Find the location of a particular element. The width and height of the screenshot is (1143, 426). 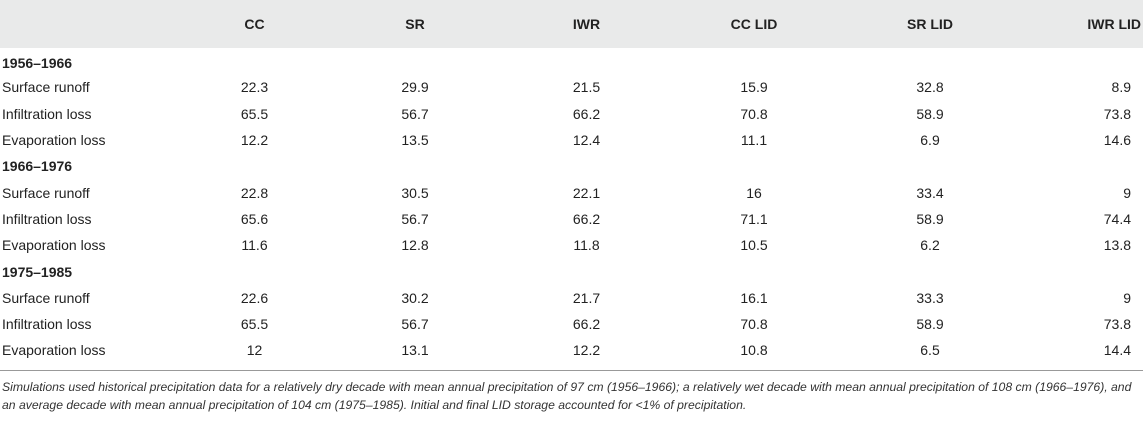

table-cell: 22.3 is located at coordinates (254, 87).